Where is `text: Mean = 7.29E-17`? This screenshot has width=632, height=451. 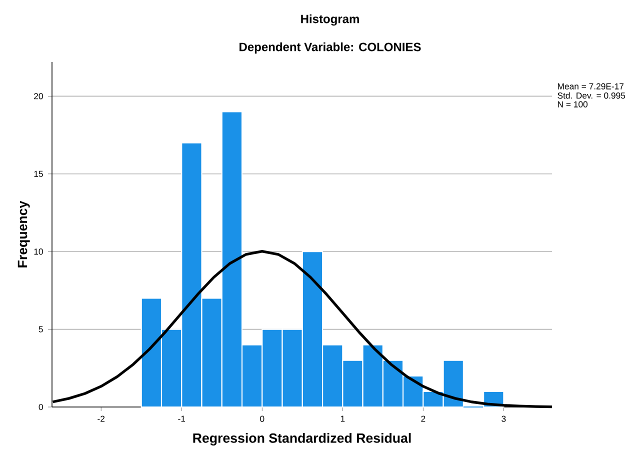
text: Mean = 7.29E-17 is located at coordinates (591, 86).